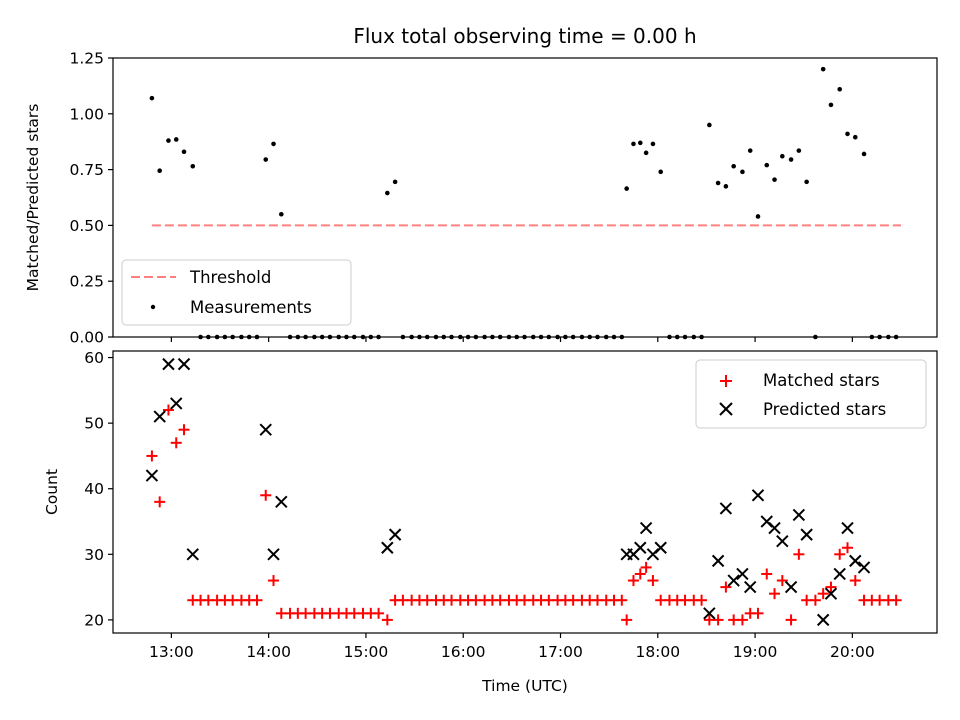 This screenshot has width=960, height=720. Describe the element at coordinates (824, 409) in the screenshot. I see `legend-predicted-label: Predicted stars` at that location.